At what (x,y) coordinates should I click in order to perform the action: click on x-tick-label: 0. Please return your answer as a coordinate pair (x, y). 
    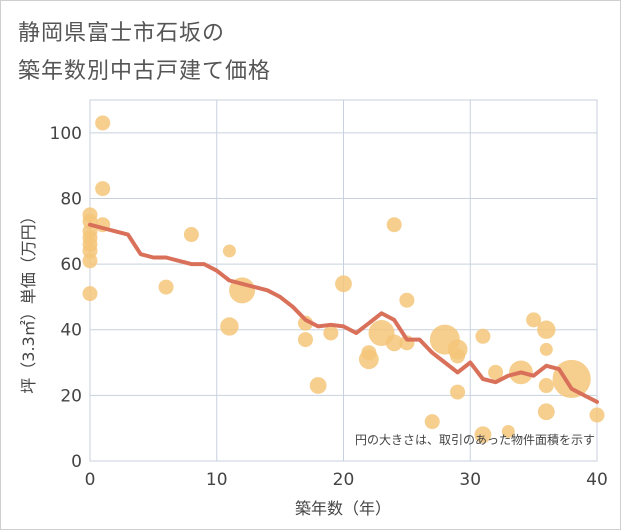
    Looking at the image, I should click on (90, 480).